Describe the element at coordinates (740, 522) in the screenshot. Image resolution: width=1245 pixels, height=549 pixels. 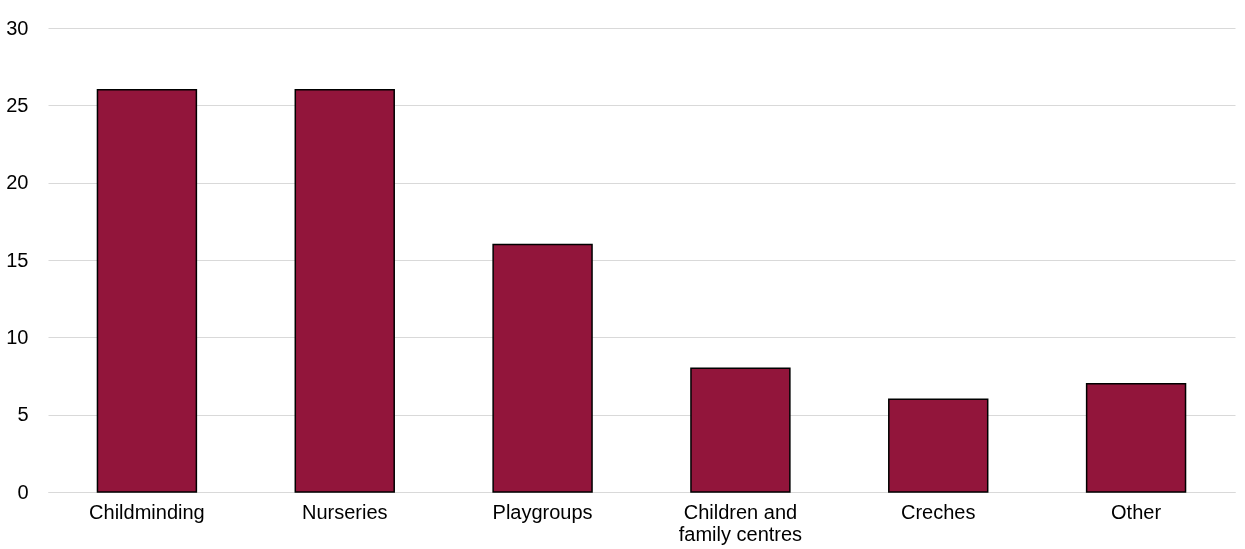
I see `x-tick-label: Children and family centres` at that location.